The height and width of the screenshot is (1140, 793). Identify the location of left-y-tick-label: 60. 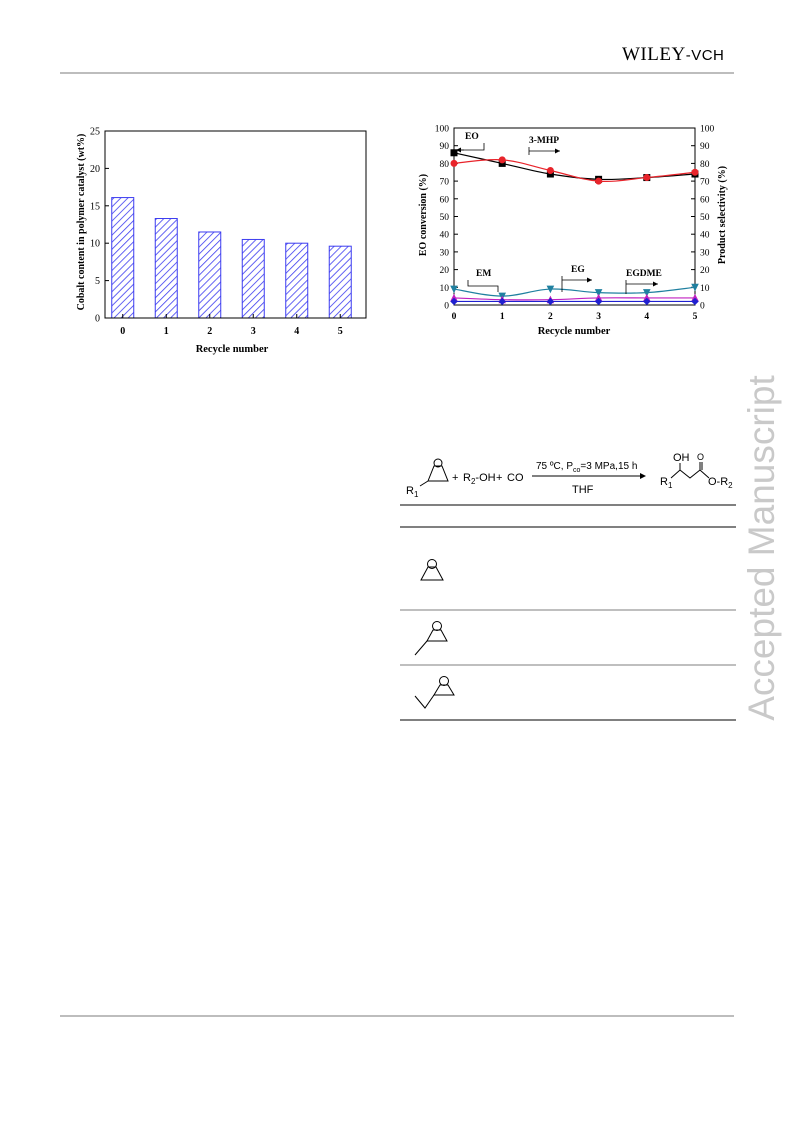
(445, 200).